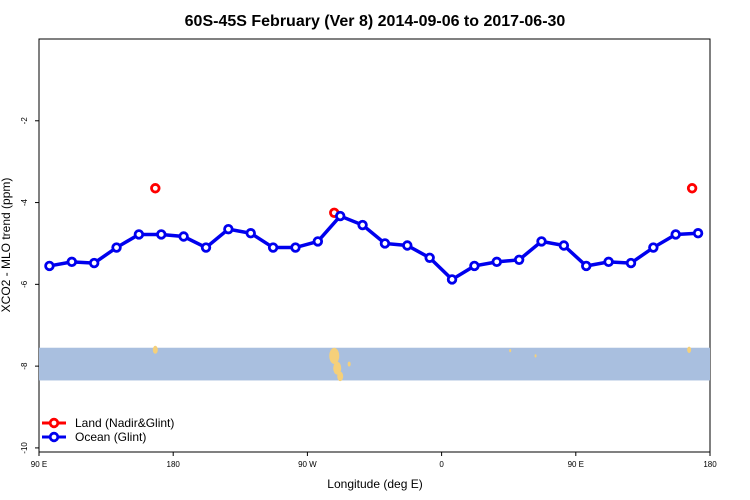  I want to click on legend-label: Ocean (Glint), so click(110, 437).